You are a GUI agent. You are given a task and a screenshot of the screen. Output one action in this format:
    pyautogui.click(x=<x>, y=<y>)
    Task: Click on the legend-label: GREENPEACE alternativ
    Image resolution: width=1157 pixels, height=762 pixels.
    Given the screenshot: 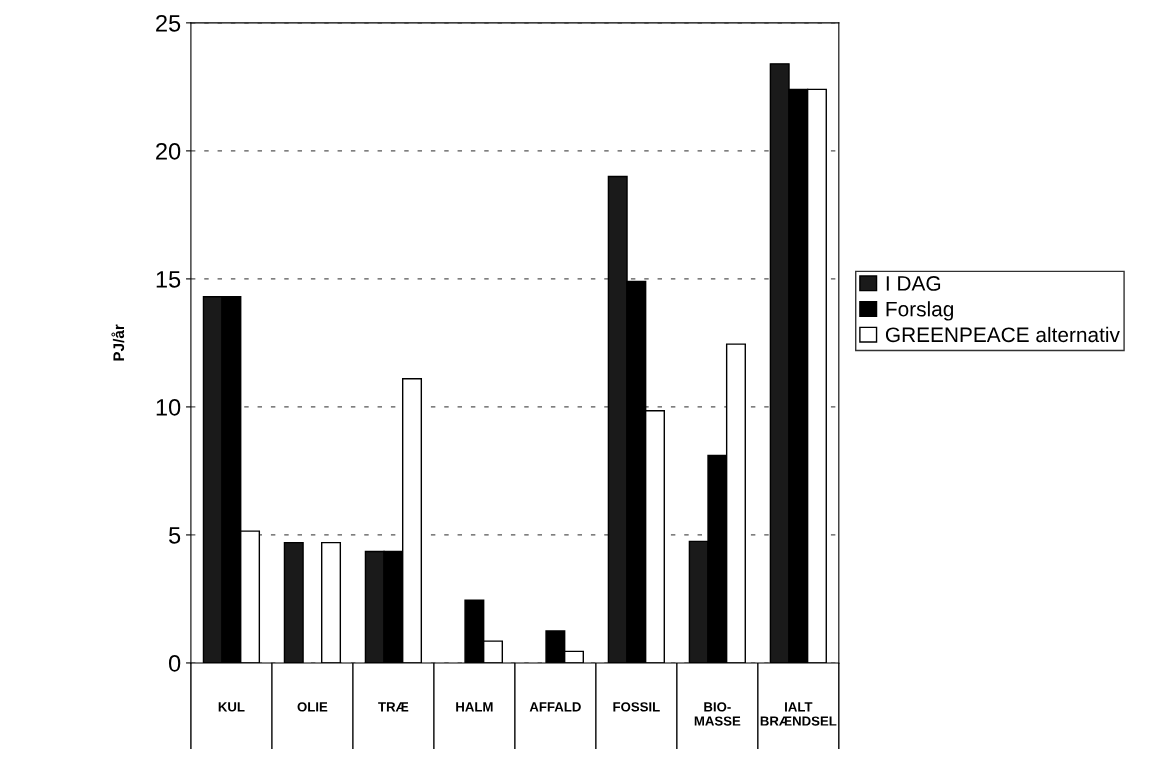 What is the action you would take?
    pyautogui.click(x=1002, y=334)
    